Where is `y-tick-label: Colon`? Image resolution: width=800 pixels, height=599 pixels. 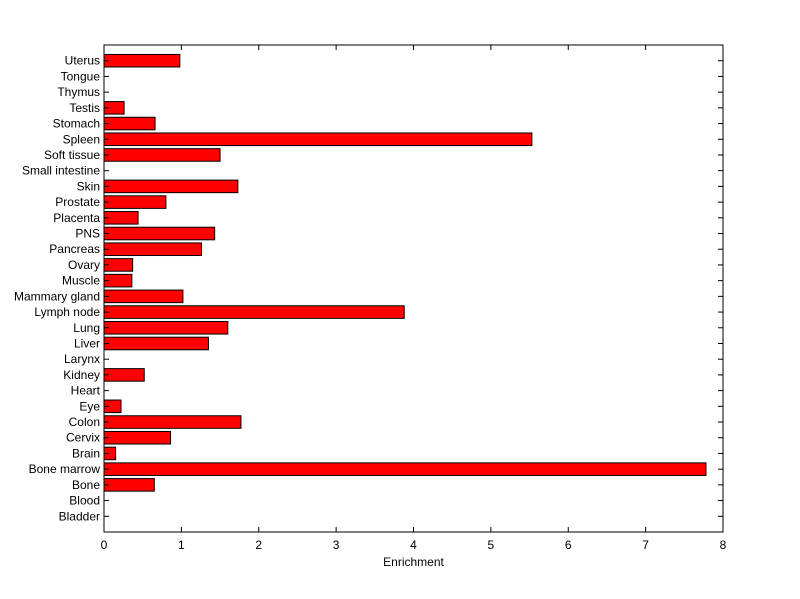 y-tick-label: Colon is located at coordinates (84, 422).